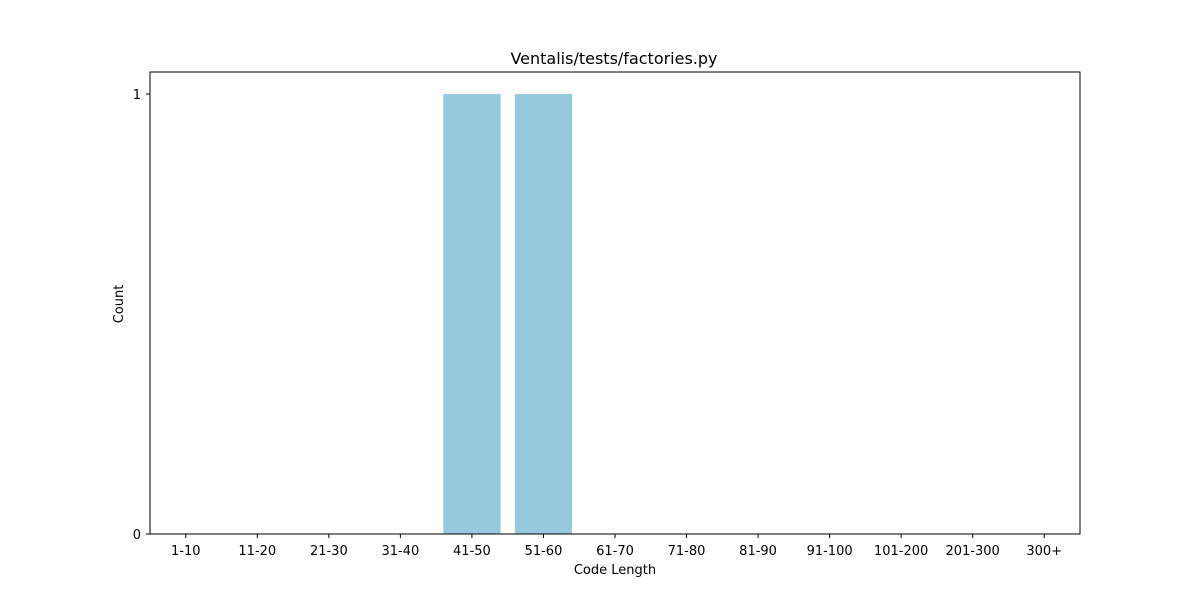 The image size is (1200, 600). I want to click on x-tick-label: 1-10, so click(186, 551).